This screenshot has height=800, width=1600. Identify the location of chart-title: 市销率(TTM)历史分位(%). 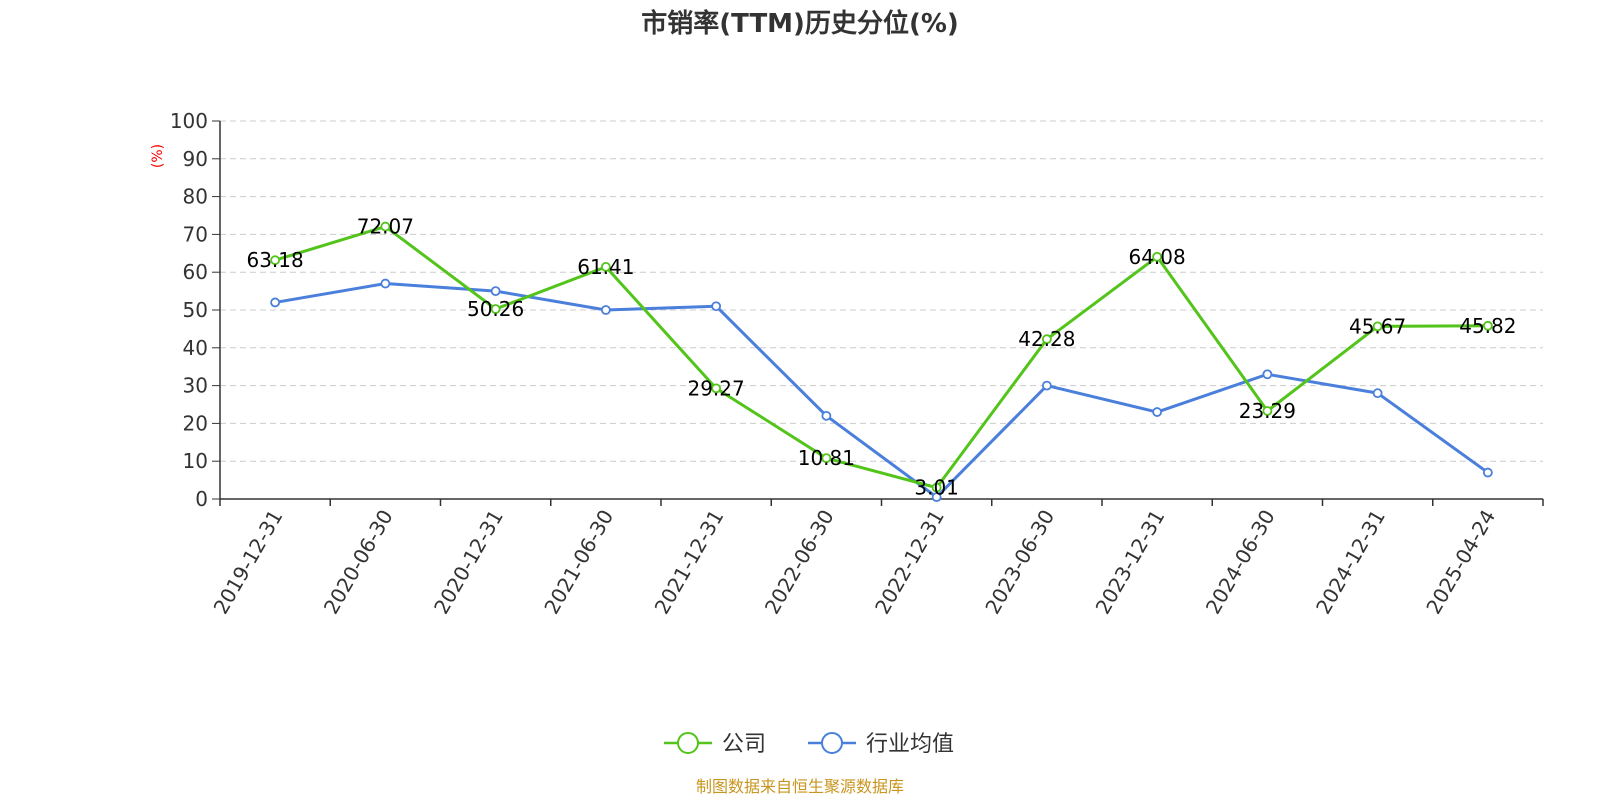
(800, 23).